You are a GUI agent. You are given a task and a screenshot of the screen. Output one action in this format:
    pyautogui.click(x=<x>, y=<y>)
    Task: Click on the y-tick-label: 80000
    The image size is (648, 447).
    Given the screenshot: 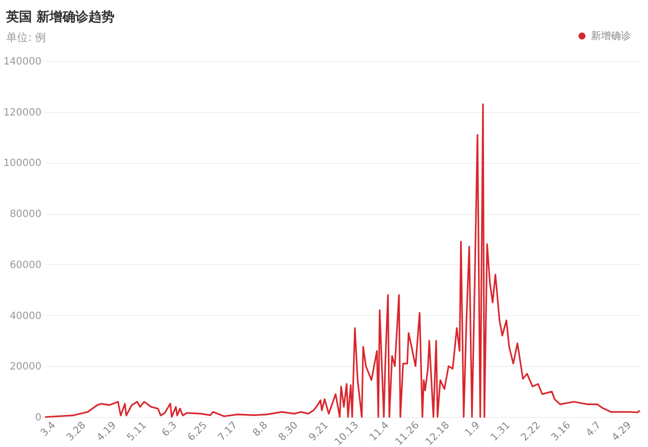 What is the action you would take?
    pyautogui.click(x=26, y=214)
    